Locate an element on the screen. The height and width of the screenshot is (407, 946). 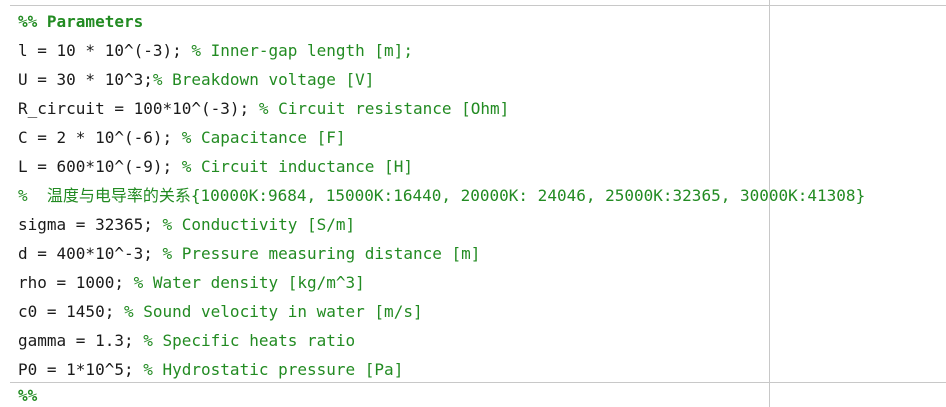
code-text: R_circuit = 100*10^(-3); is located at coordinates (138, 108).